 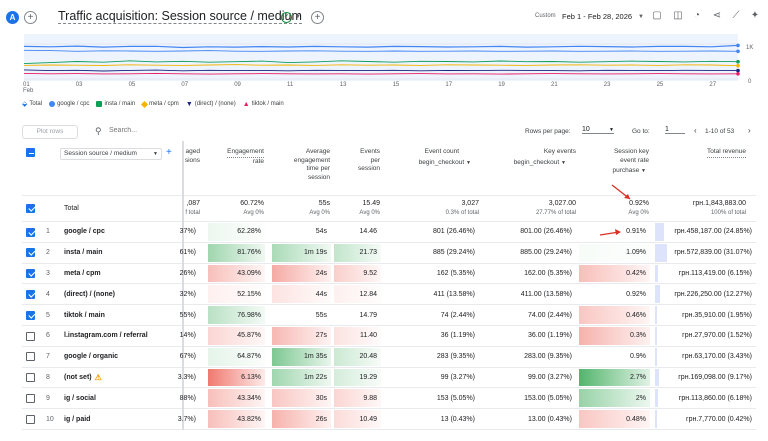 What do you see at coordinates (631, 156) in the screenshot?
I see `header-session-key-event-rate: Session key event rate` at bounding box center [631, 156].